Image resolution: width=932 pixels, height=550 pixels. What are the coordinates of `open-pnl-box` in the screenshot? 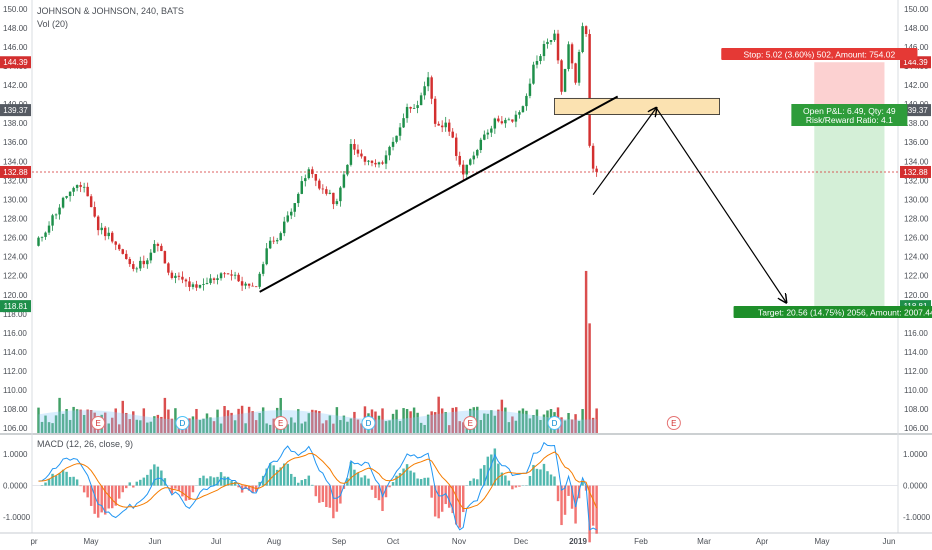 It's located at (849, 115).